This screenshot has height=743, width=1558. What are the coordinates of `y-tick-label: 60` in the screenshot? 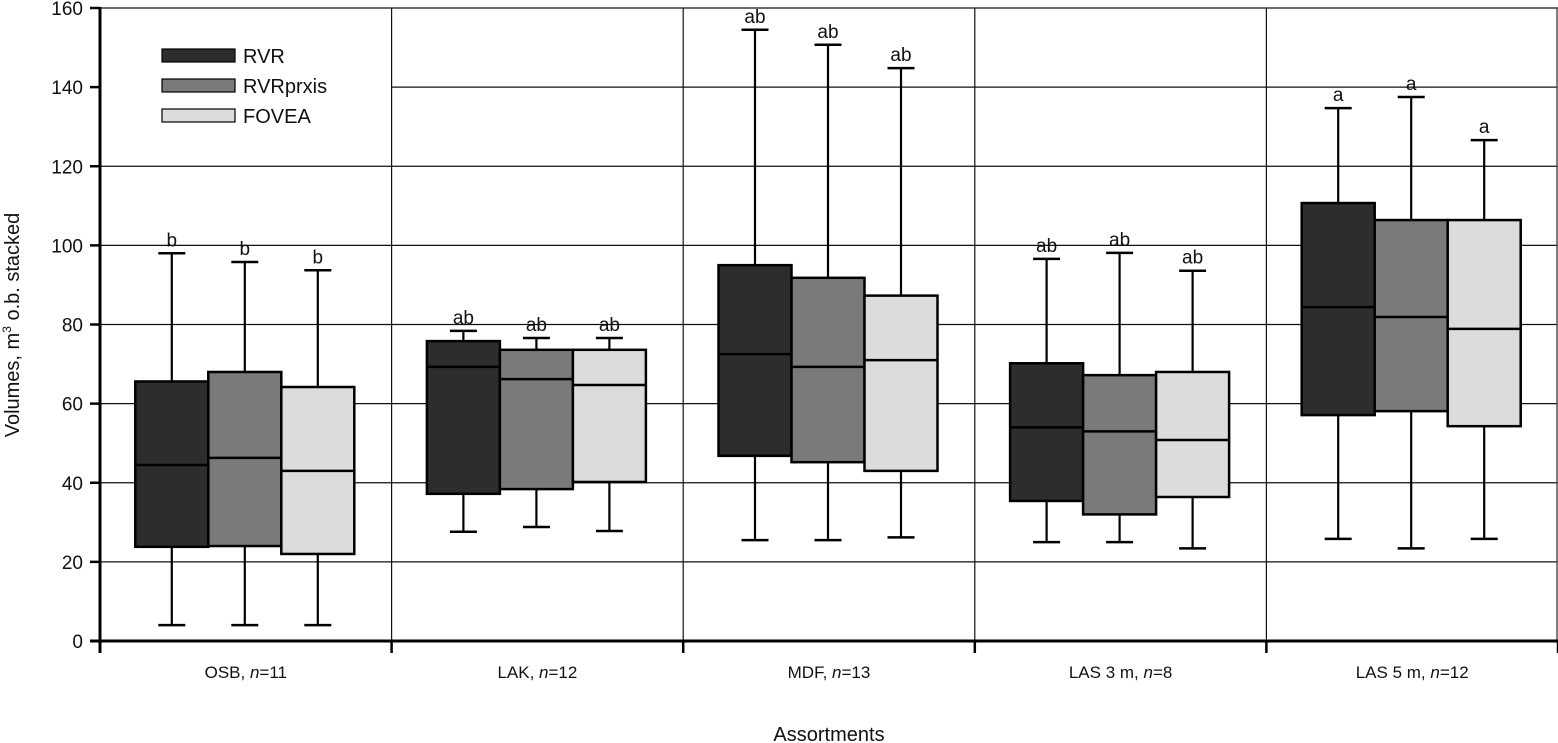 It's located at (72, 405).